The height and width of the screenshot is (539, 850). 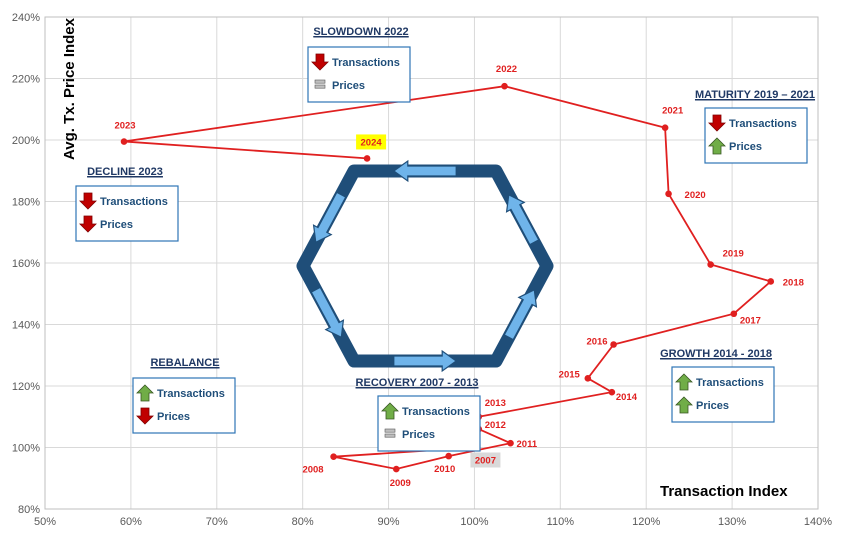 What do you see at coordinates (417, 383) in the screenshot?
I see `phase-title: RECOVERY 2007 - 2013` at bounding box center [417, 383].